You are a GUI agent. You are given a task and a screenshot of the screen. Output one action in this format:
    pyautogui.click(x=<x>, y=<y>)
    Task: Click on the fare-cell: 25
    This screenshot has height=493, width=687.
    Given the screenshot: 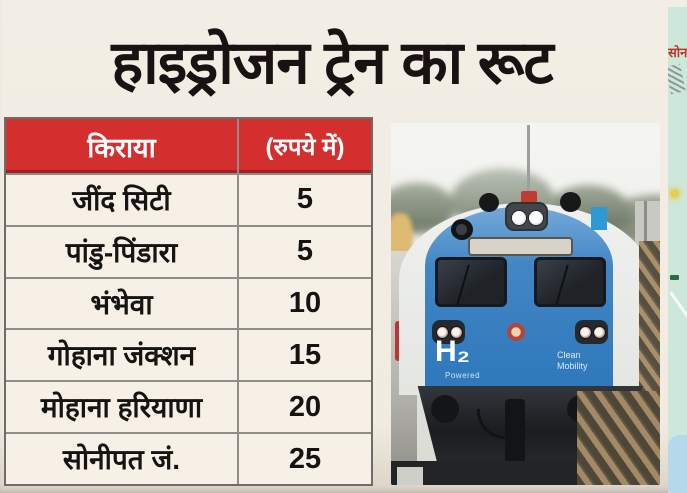 What is the action you would take?
    pyautogui.click(x=305, y=459)
    